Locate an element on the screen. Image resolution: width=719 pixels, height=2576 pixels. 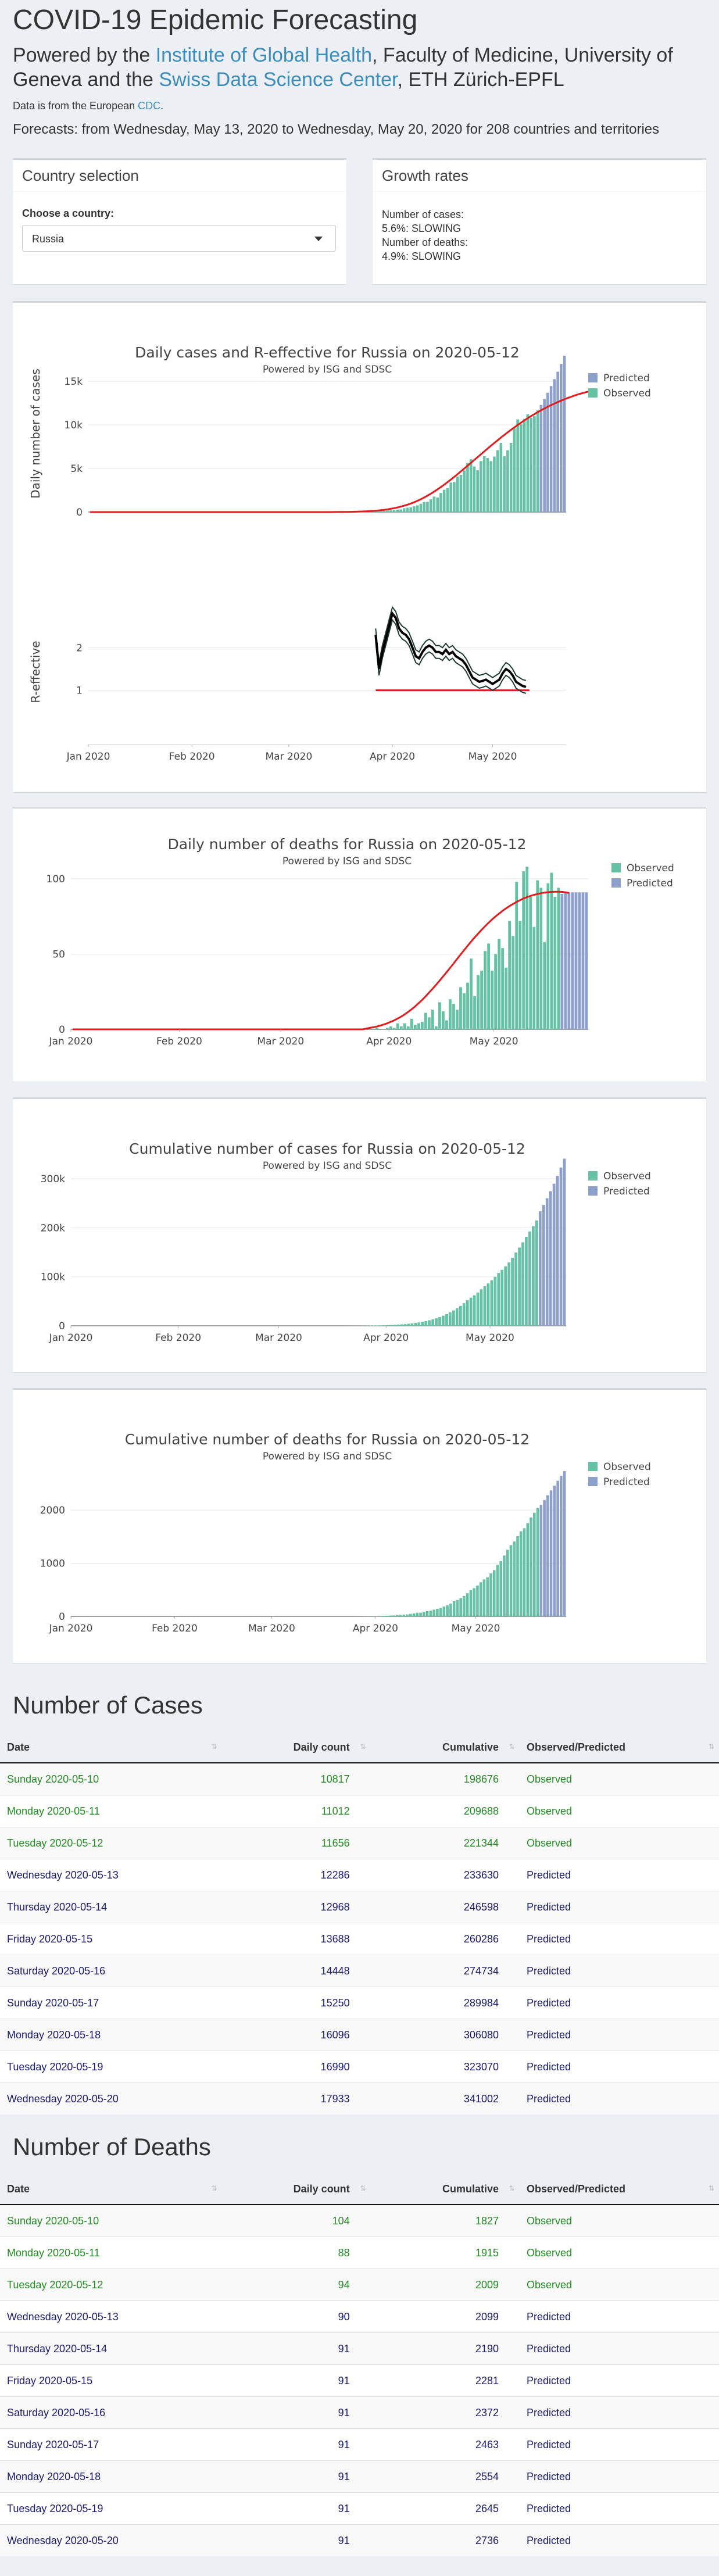
cdc-link: CDC is located at coordinates (149, 106).